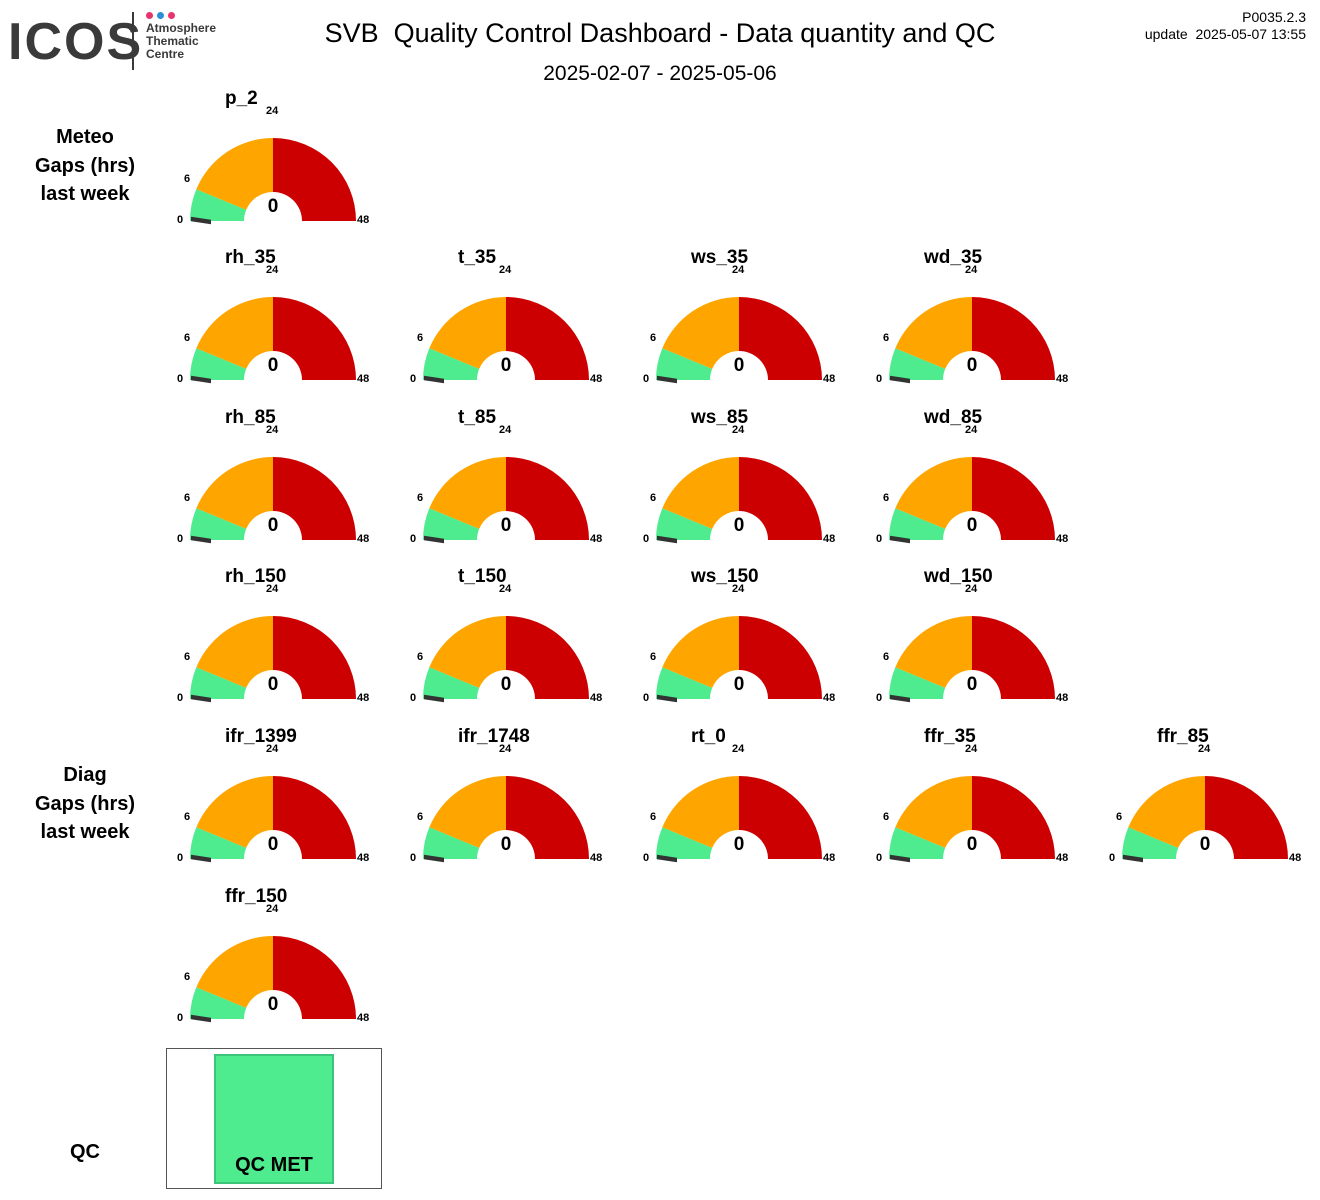 The width and height of the screenshot is (1320, 1200). What do you see at coordinates (277, 322) in the screenshot?
I see `gauge-rh_35: rh_35 0 6 24 48 0` at bounding box center [277, 322].